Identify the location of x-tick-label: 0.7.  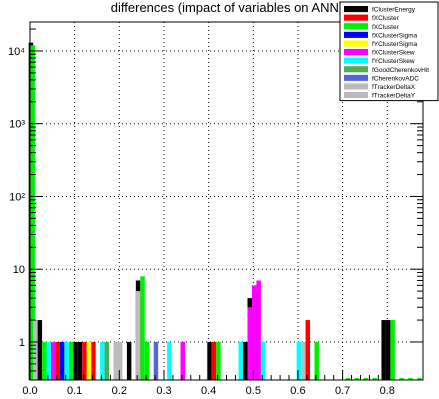
(342, 391).